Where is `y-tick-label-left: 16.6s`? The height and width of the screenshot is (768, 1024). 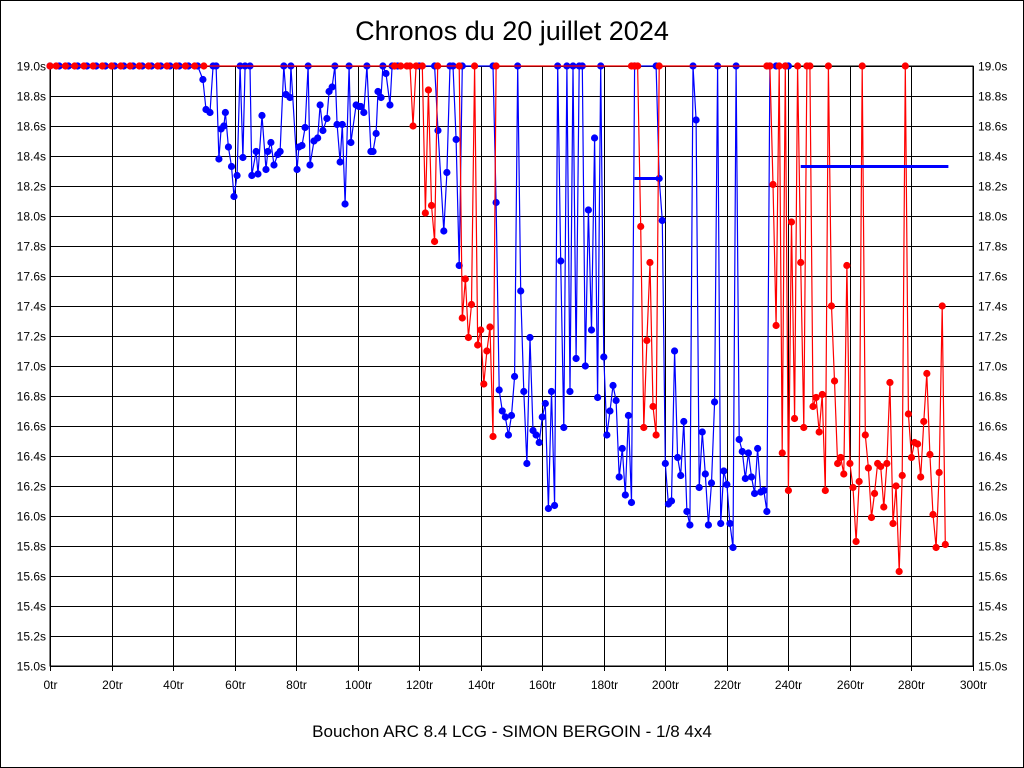
y-tick-label-left: 16.6s is located at coordinates (31, 427).